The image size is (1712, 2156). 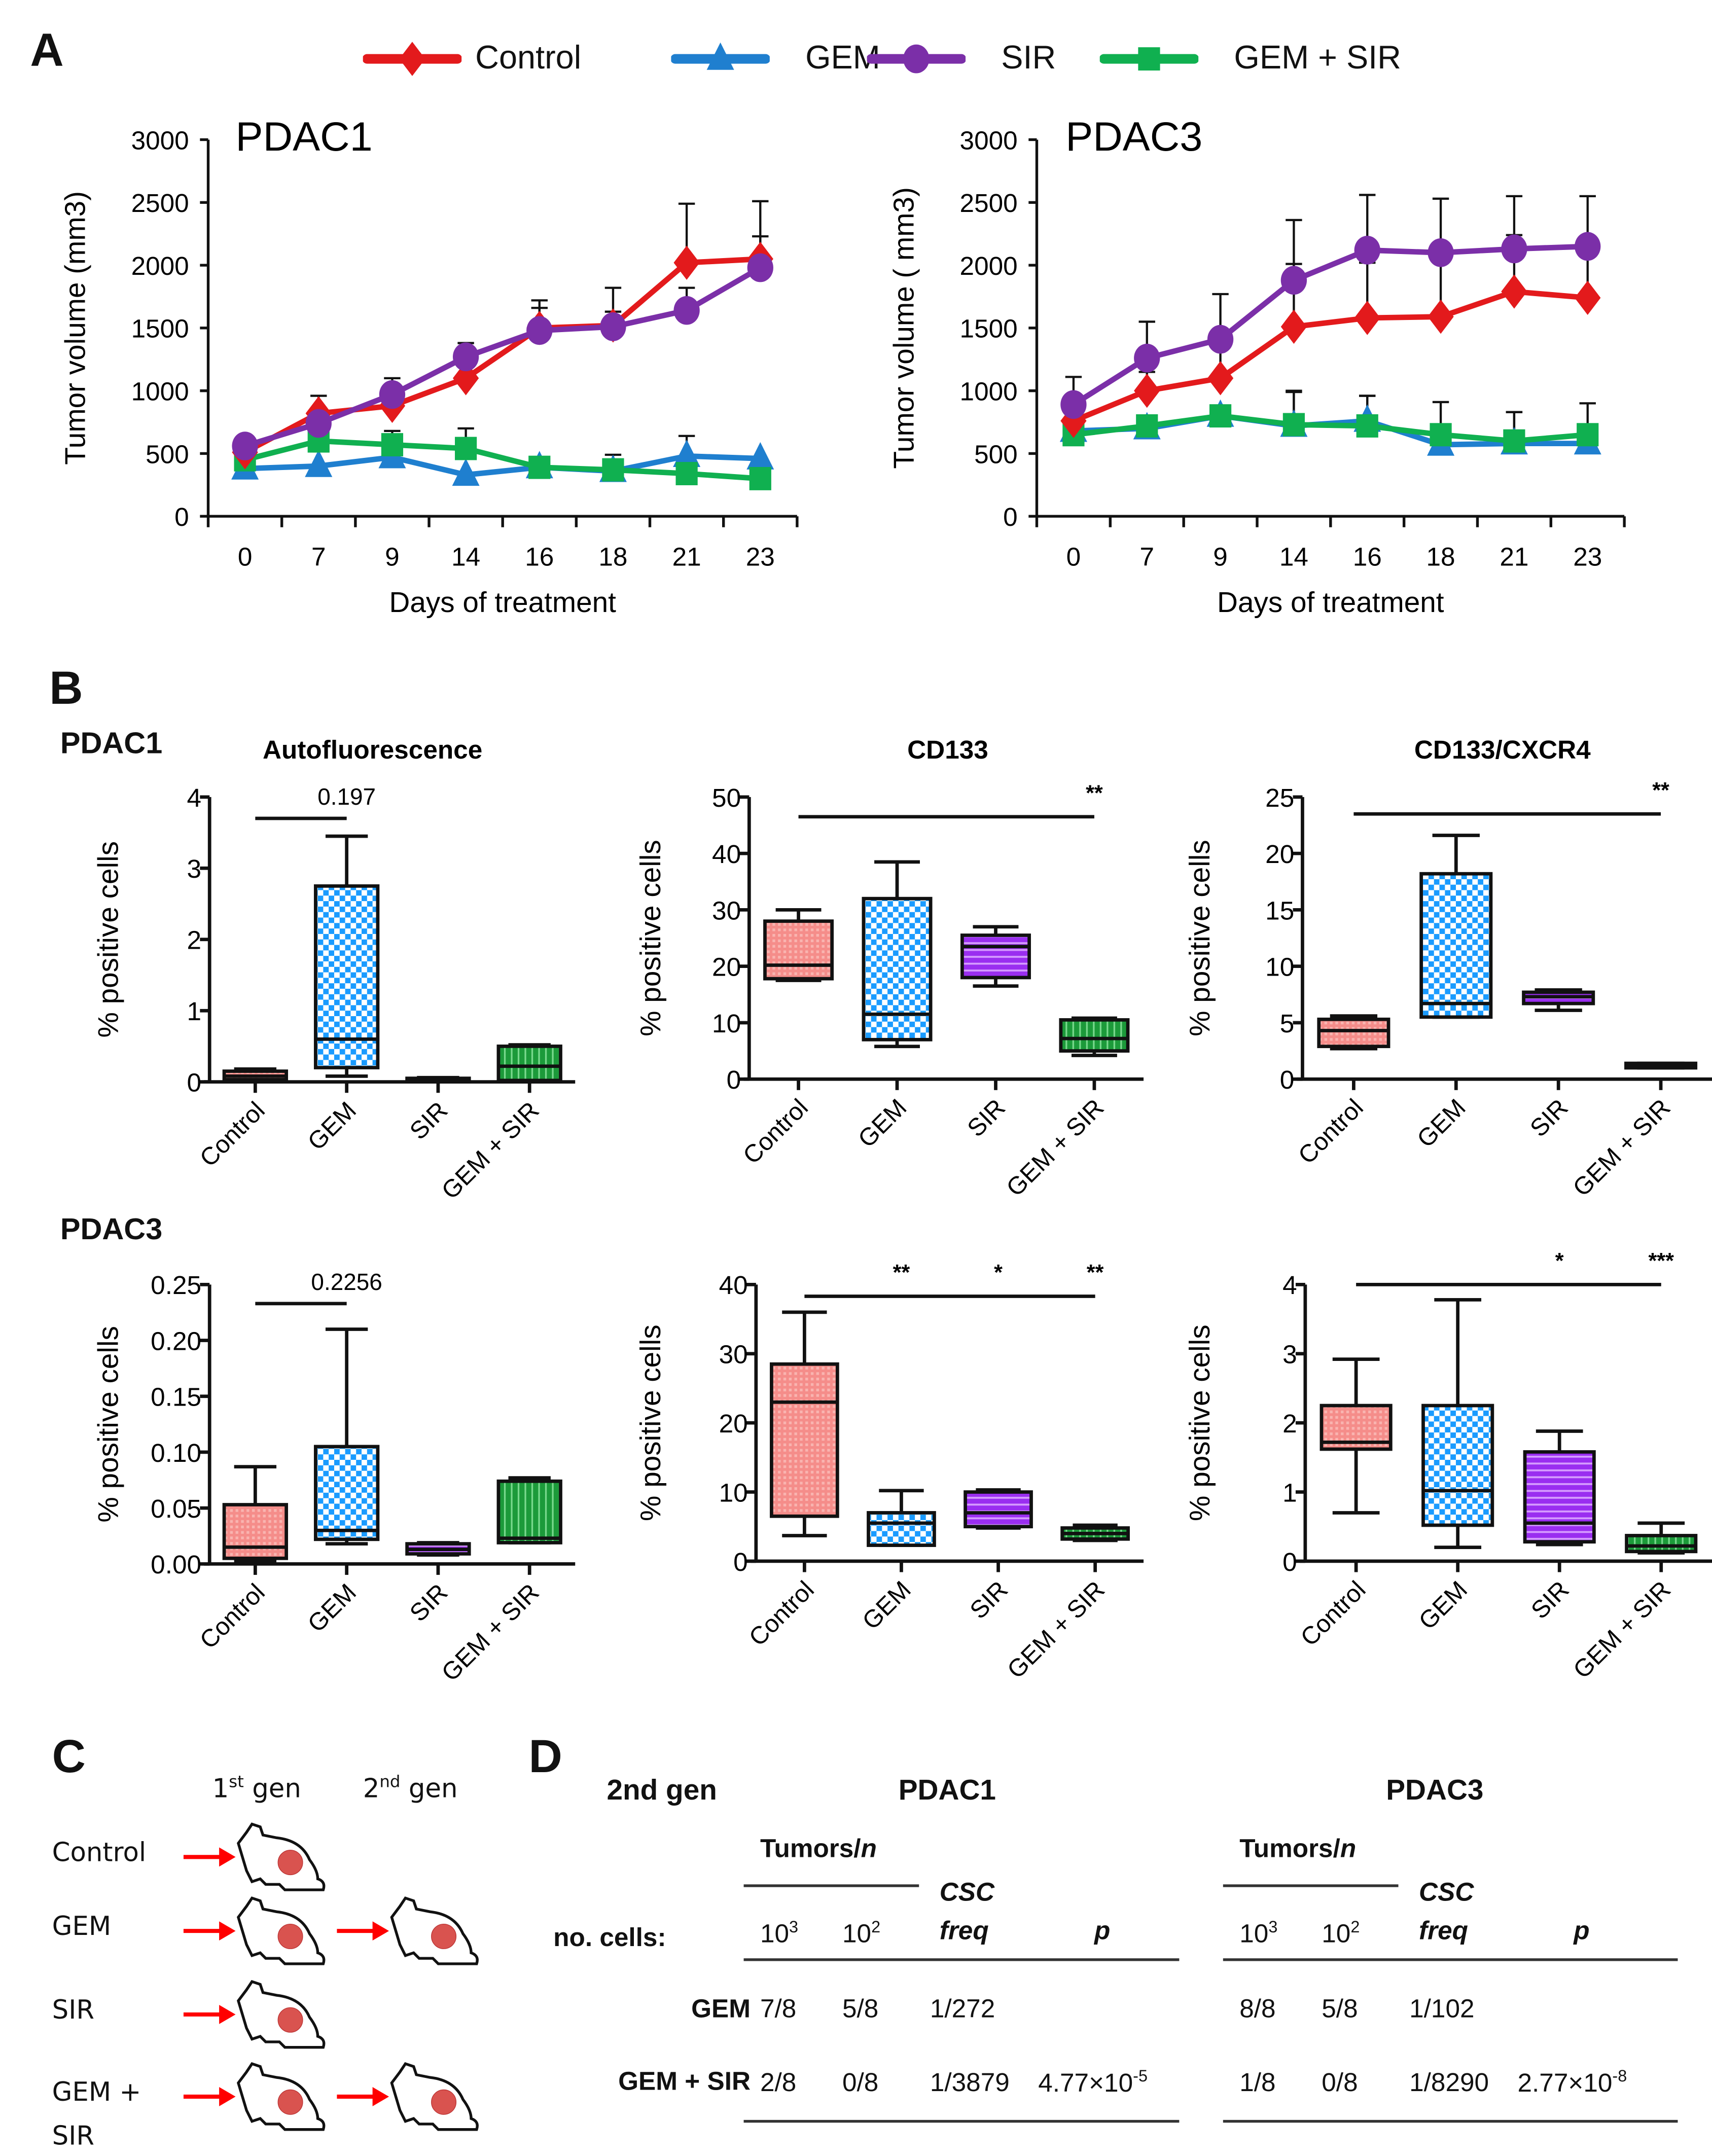 I want to click on cell-p-value: 2.77×10⁻⁸, so click(x=1572, y=2083).